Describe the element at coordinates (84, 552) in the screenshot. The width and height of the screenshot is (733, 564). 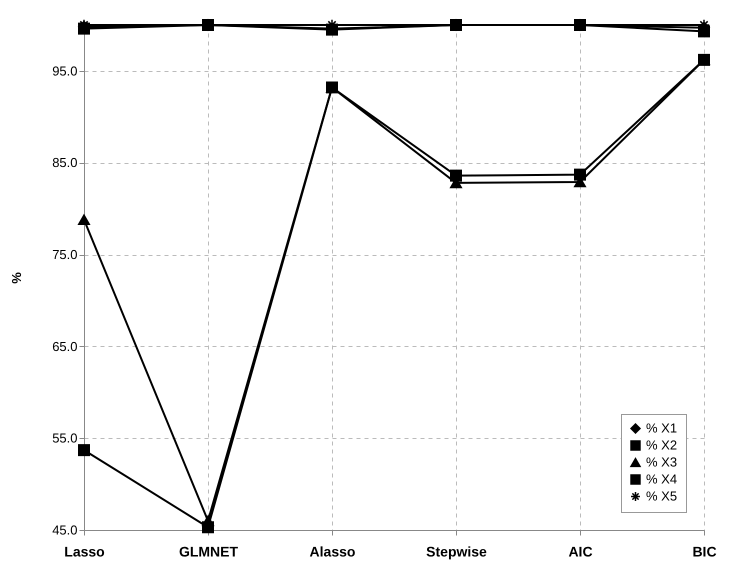
I see `x-tick-label: Lasso` at that location.